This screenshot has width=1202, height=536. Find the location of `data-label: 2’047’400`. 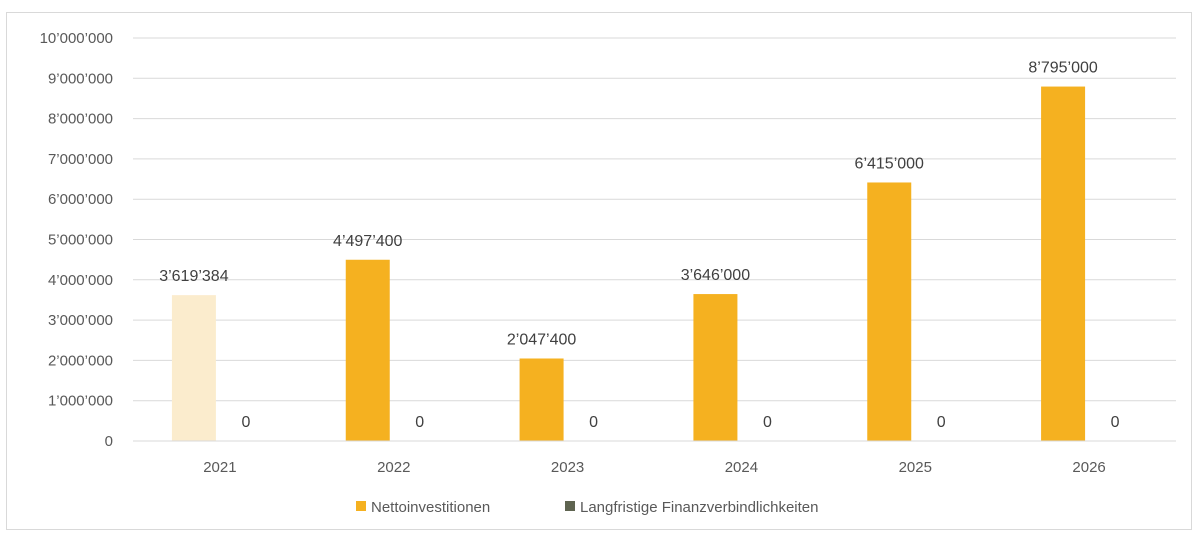

data-label: 2’047’400 is located at coordinates (542, 339).